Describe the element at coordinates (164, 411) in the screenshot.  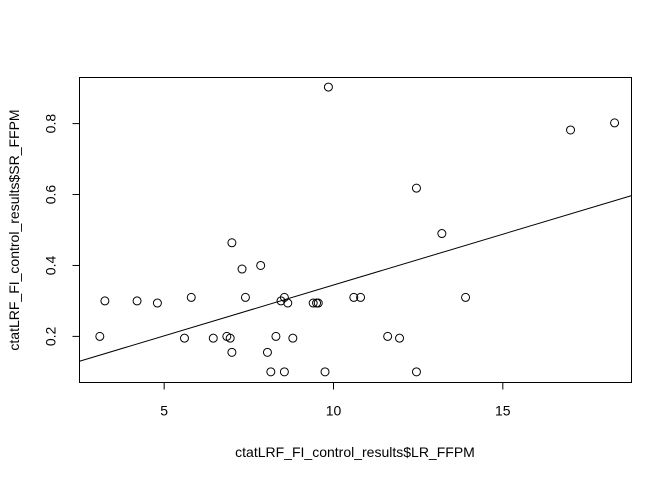
I see `x-tick-label: 5` at that location.